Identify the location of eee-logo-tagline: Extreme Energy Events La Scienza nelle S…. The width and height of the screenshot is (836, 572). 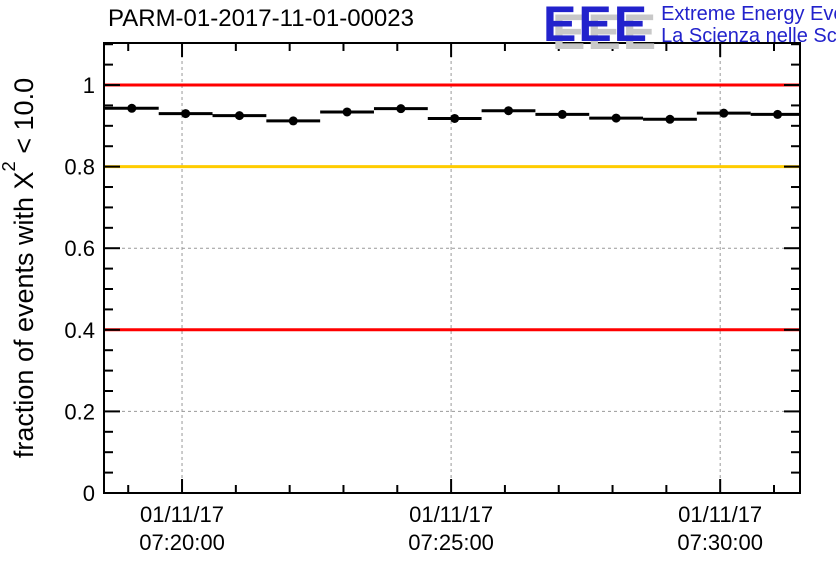
(748, 23).